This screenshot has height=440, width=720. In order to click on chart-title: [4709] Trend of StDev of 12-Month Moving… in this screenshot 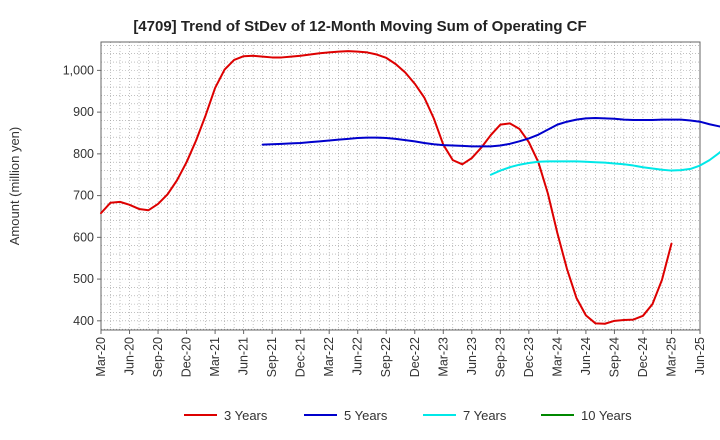, I will do `click(359, 26)`.